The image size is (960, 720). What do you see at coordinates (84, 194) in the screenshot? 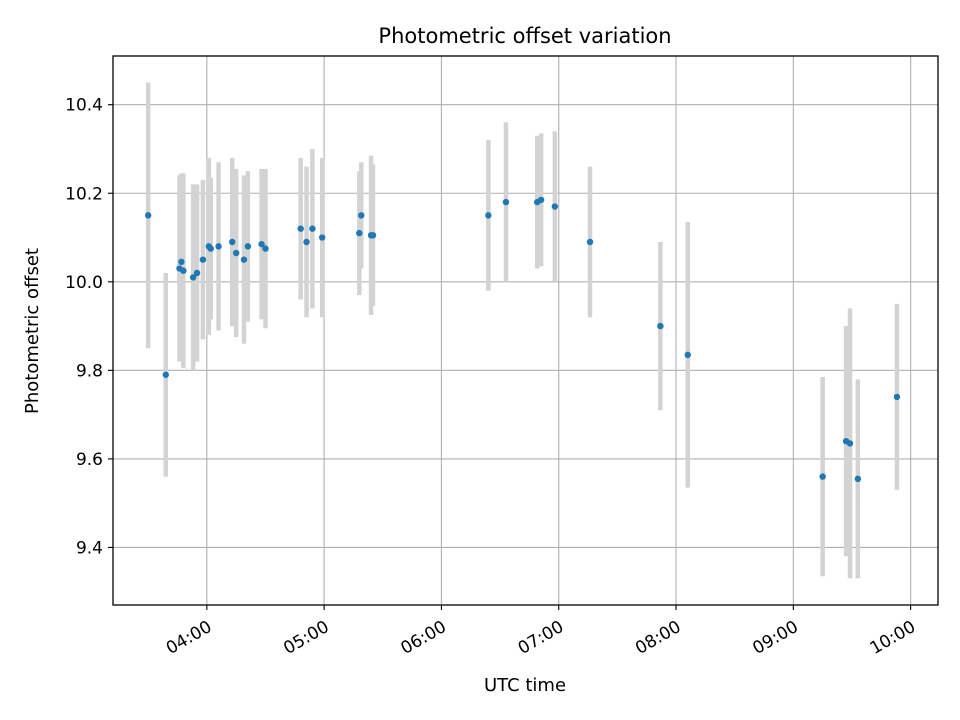
I see `y-tick-label: 10.2` at bounding box center [84, 194].